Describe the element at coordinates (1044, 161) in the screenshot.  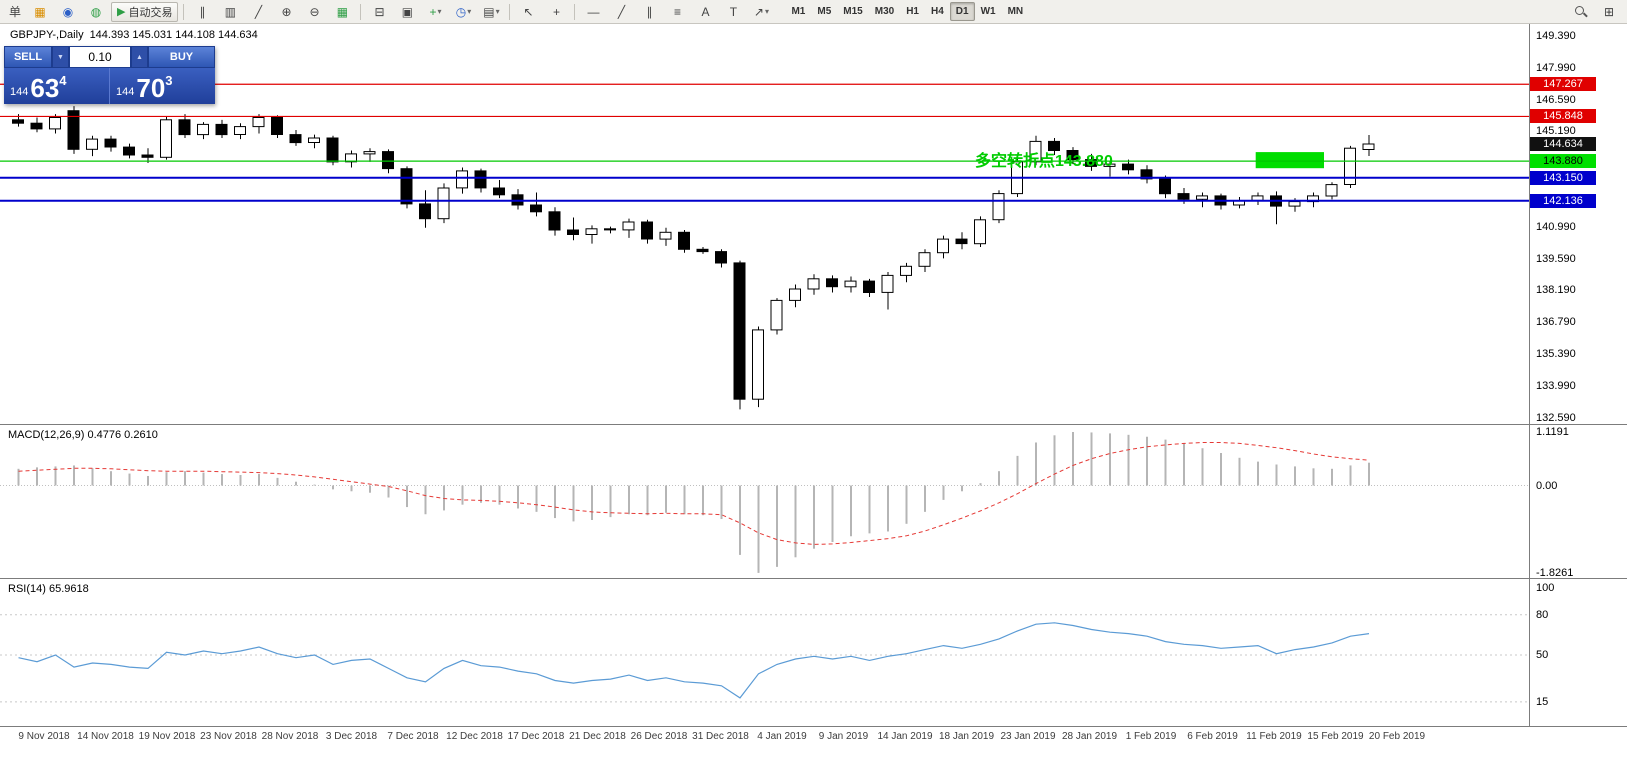
I see `pivot-annotation: 多空转折点143.880` at that location.